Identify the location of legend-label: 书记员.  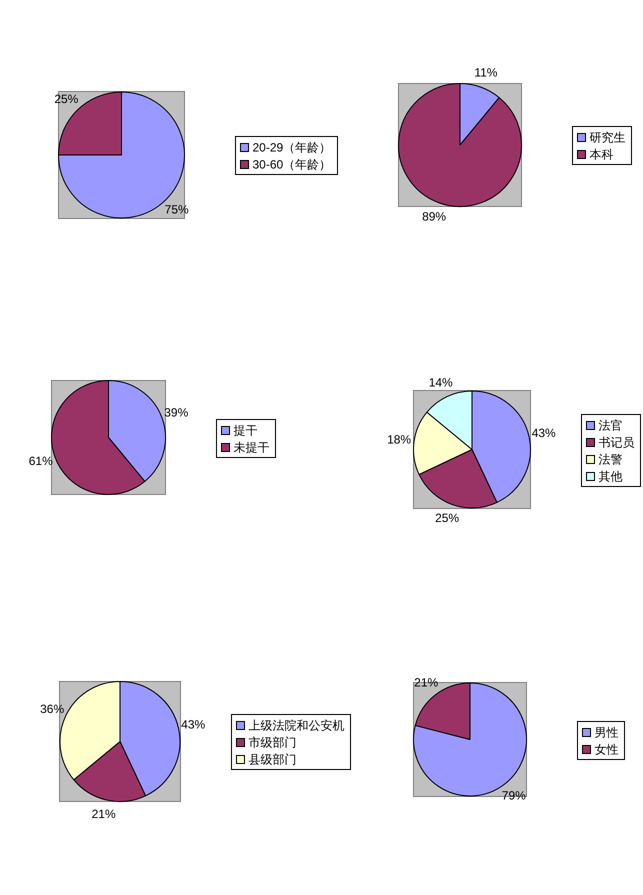
(616, 442).